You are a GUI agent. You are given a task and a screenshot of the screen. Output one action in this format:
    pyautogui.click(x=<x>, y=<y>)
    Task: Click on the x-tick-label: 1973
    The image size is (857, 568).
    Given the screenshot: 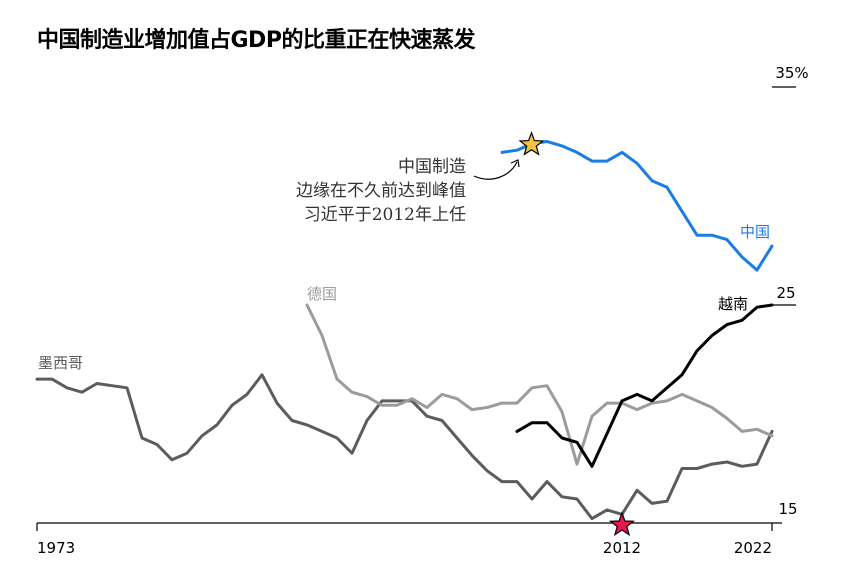 What is the action you would take?
    pyautogui.click(x=56, y=548)
    